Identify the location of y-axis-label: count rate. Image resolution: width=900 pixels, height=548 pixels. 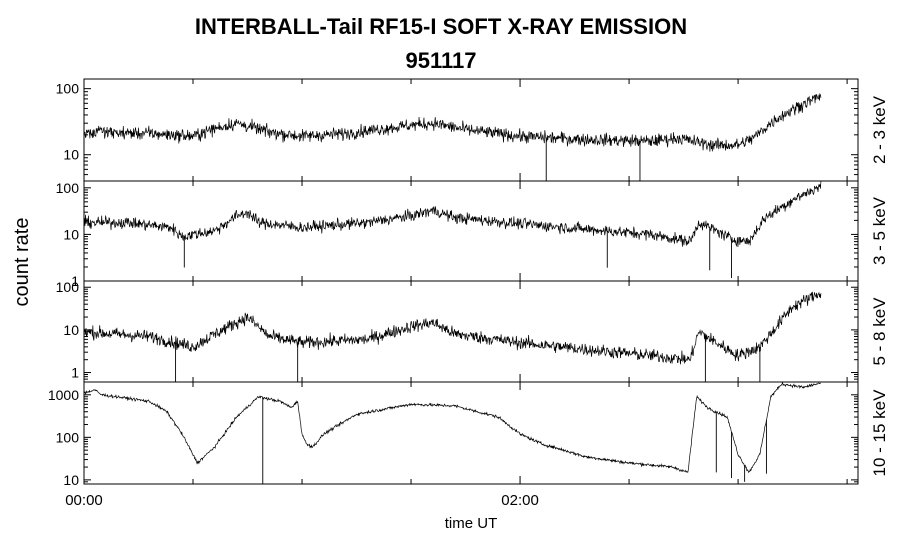
(22, 262).